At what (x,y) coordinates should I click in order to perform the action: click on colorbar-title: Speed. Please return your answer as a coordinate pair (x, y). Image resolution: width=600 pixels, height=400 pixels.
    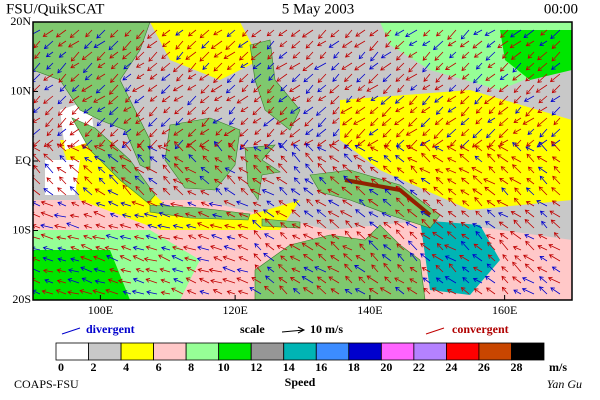
    Looking at the image, I should click on (300, 382).